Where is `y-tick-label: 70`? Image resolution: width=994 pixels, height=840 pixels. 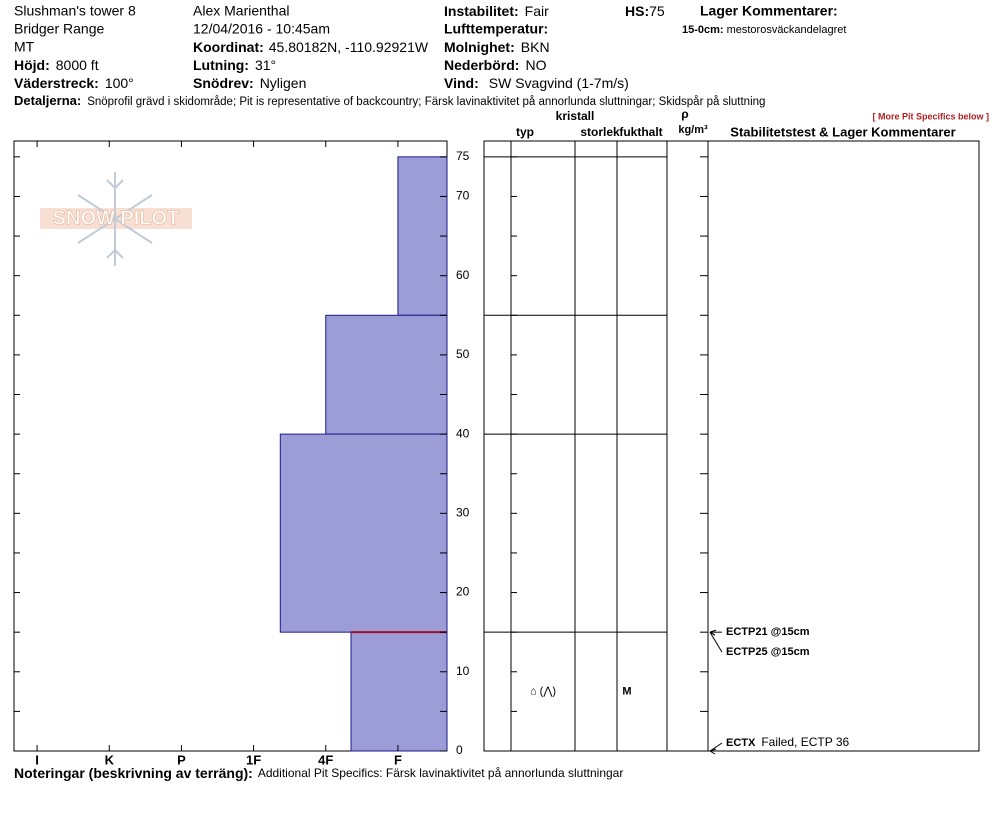 y-tick-label: 70 is located at coordinates (463, 196).